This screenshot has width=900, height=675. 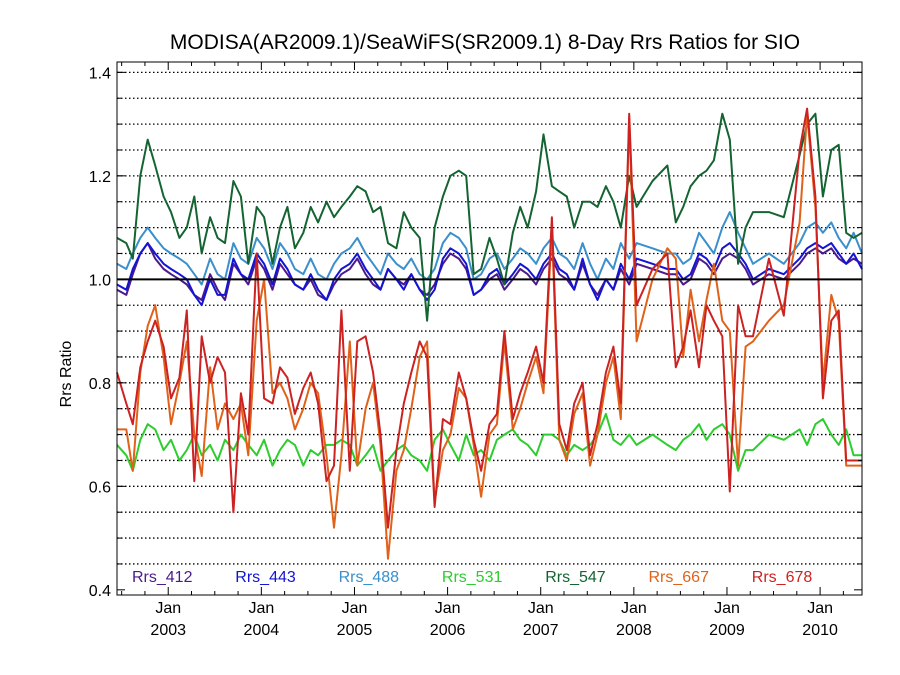 What do you see at coordinates (355, 608) in the screenshot?
I see `x-tick-month-2: Jan` at bounding box center [355, 608].